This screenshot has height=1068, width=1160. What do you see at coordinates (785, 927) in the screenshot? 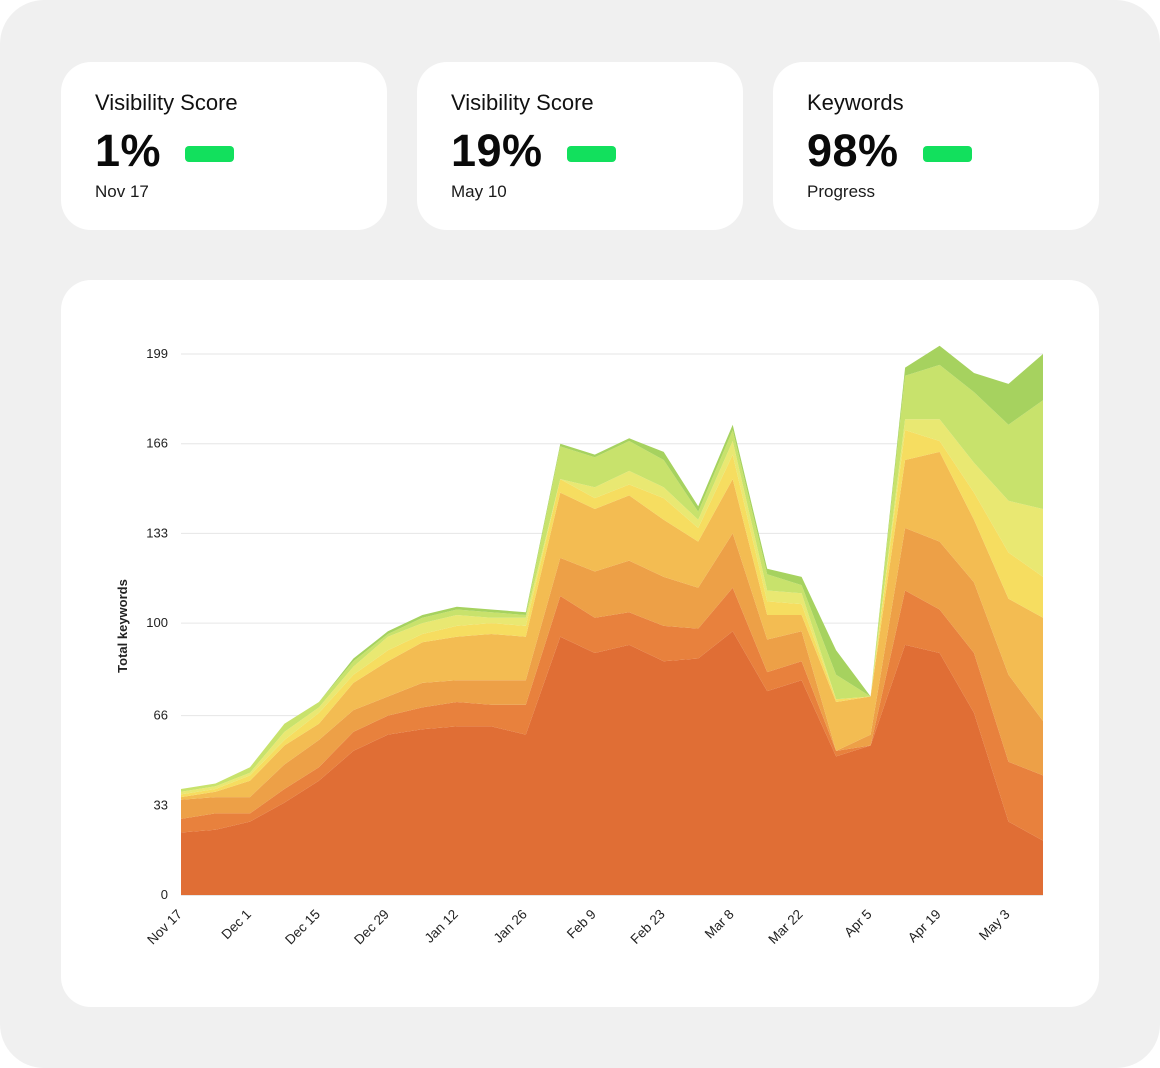
I see `x-tick-label: Mar 22` at bounding box center [785, 927].